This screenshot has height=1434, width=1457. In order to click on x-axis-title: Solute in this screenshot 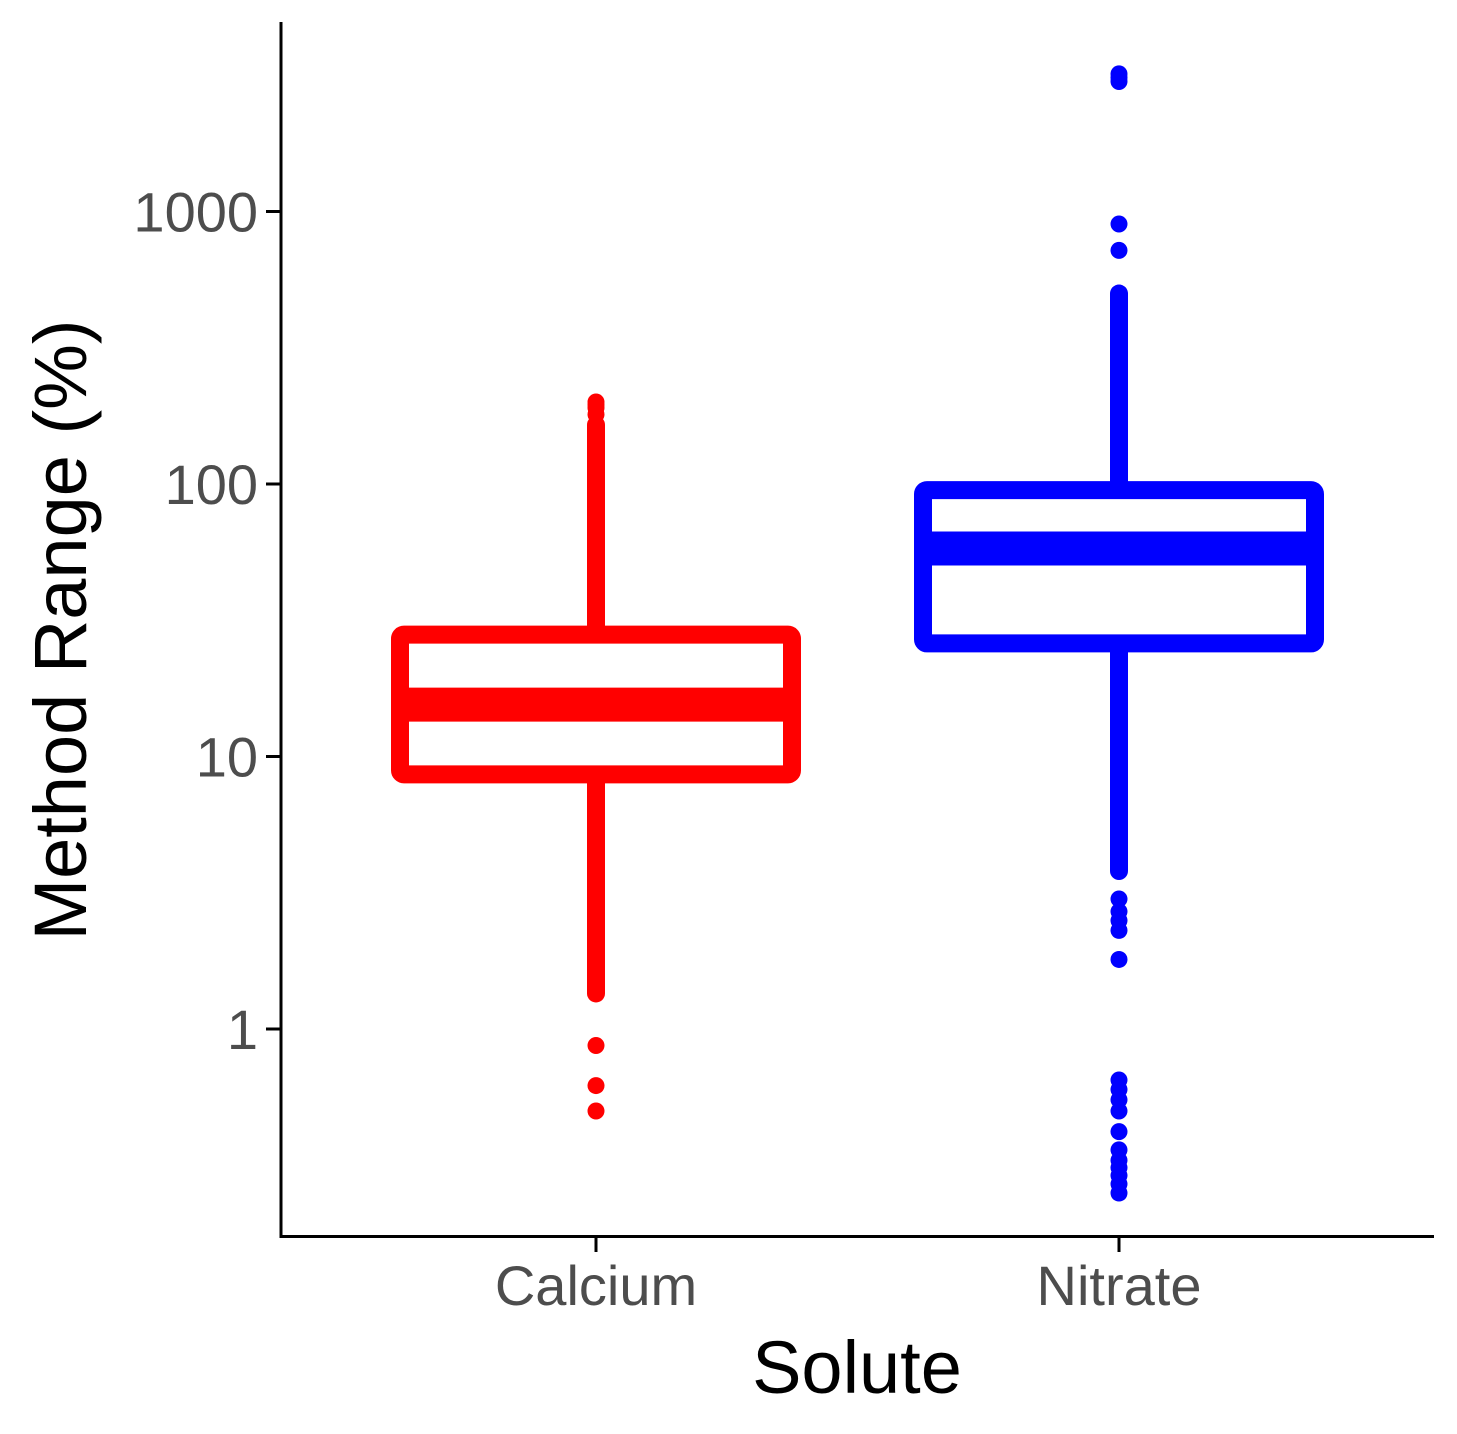, I will do `click(857, 1367)`.